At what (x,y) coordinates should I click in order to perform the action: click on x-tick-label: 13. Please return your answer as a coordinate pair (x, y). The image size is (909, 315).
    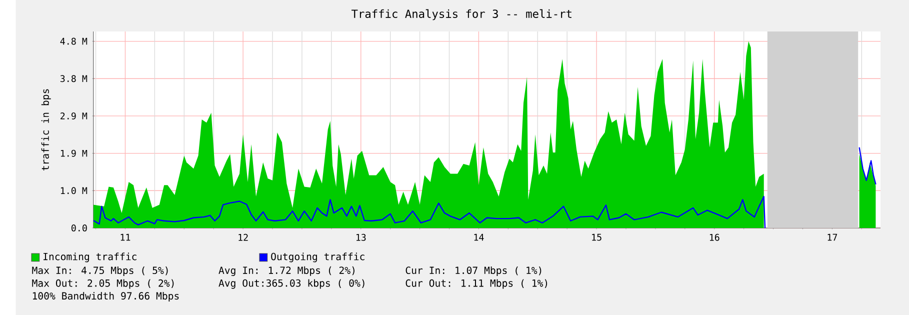
    Looking at the image, I should click on (361, 237).